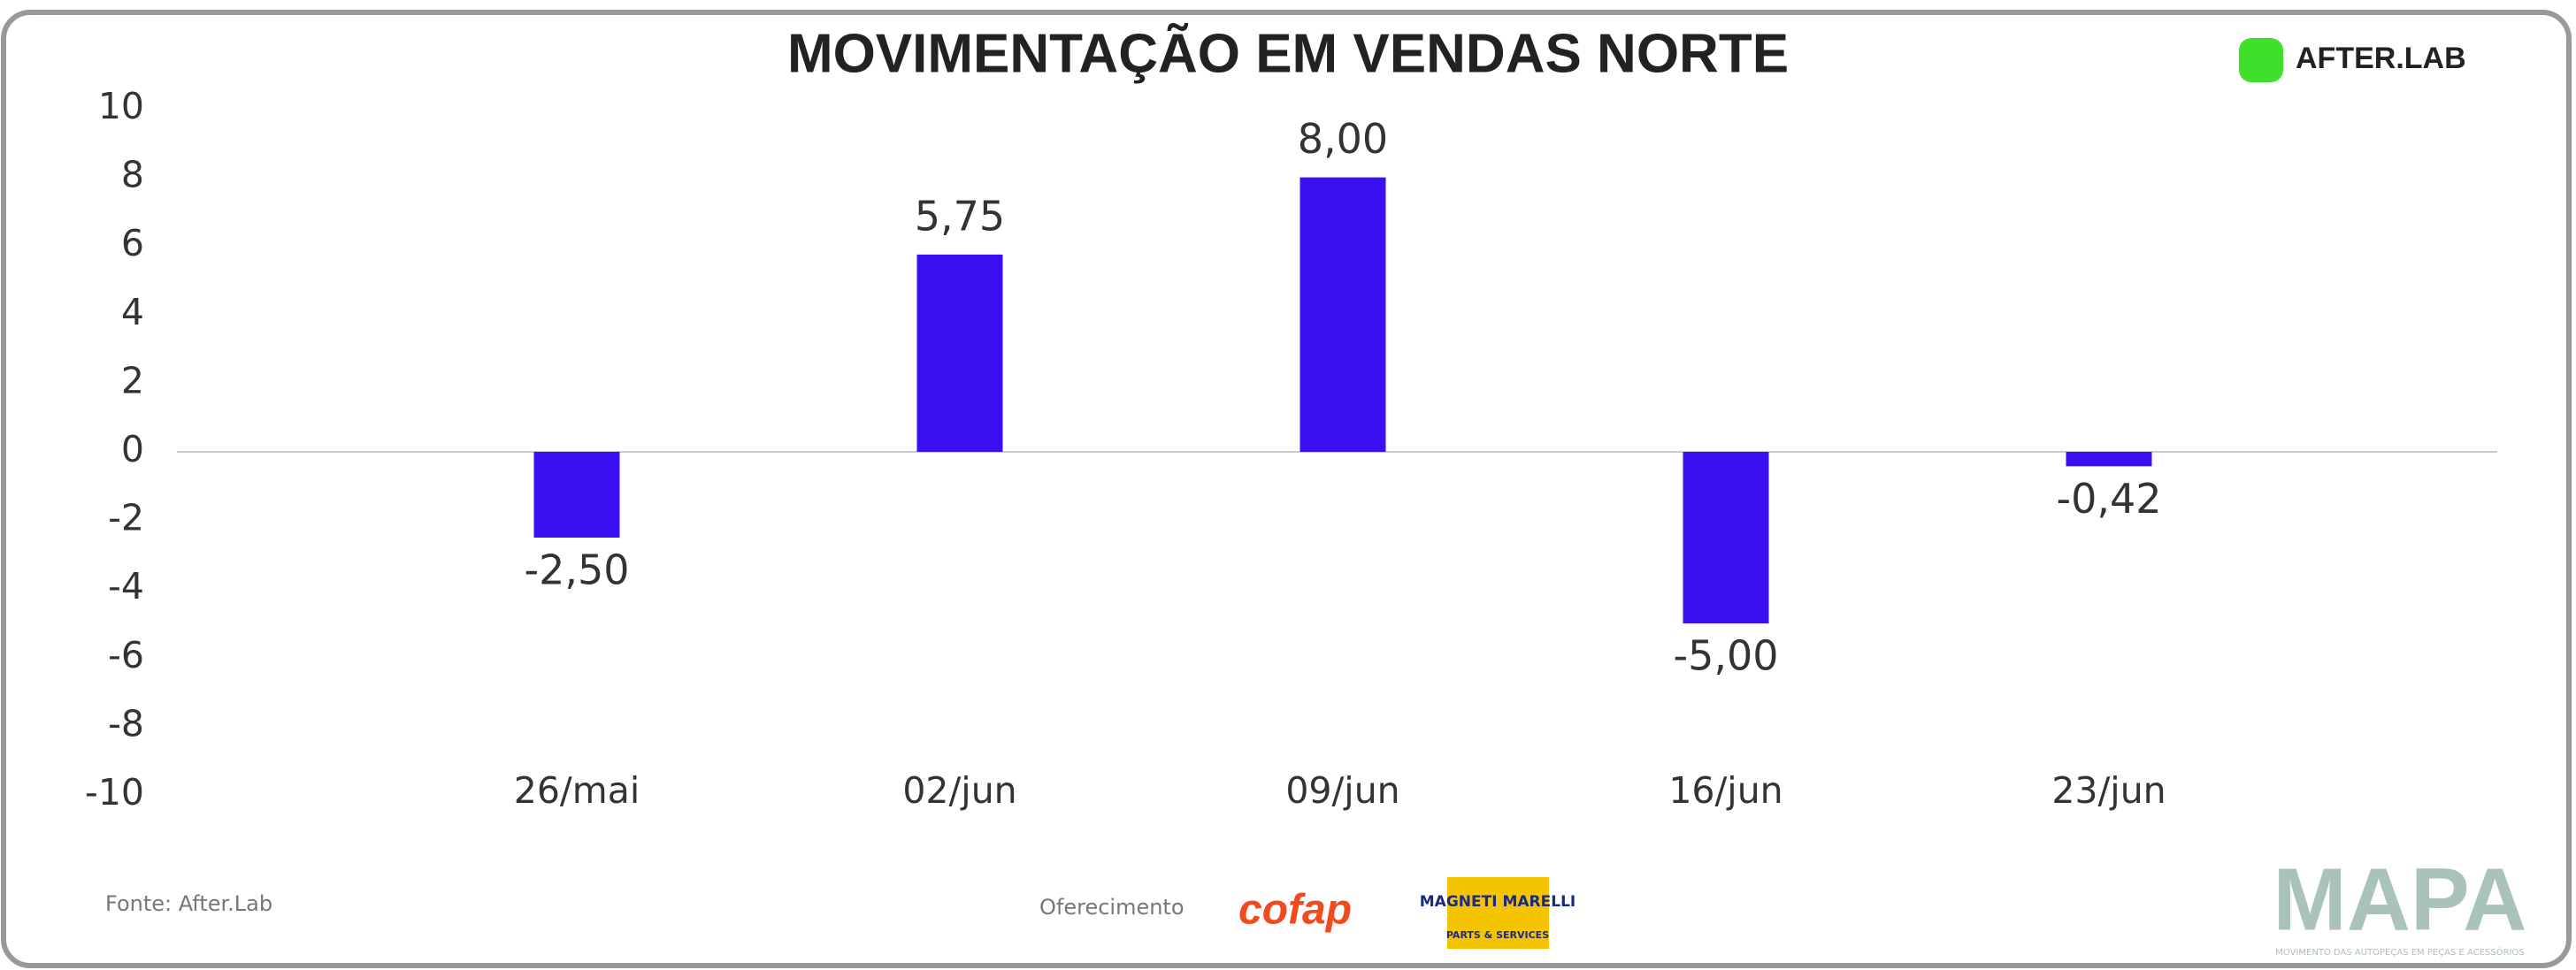 Image resolution: width=2576 pixels, height=970 pixels. What do you see at coordinates (114, 792) in the screenshot?
I see `y-tick-label: -10` at bounding box center [114, 792].